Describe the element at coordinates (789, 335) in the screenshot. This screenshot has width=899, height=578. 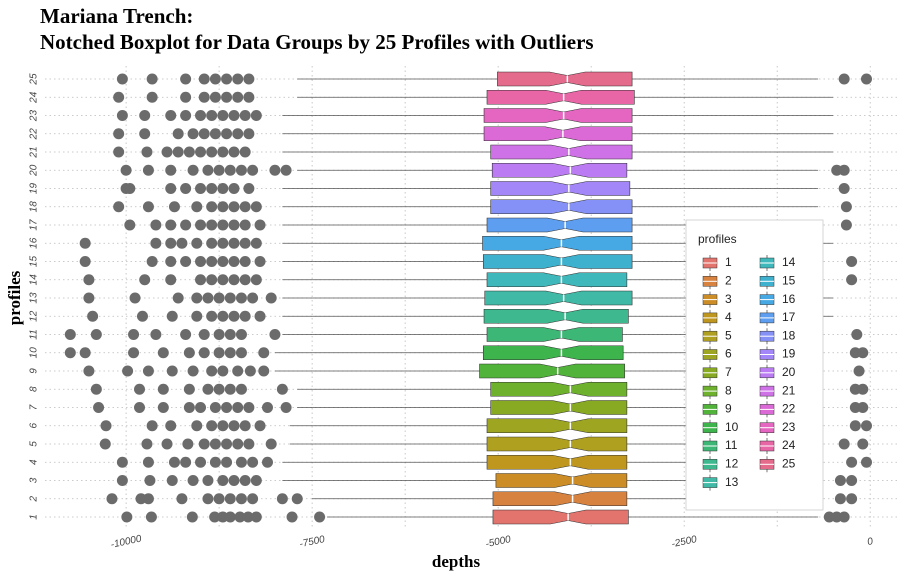
I see `legend-label: 18` at that location.